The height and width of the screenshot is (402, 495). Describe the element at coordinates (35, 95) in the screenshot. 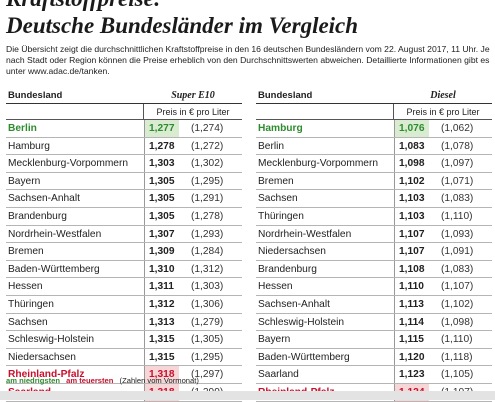

I see `column-header-state: Bundesland` at that location.